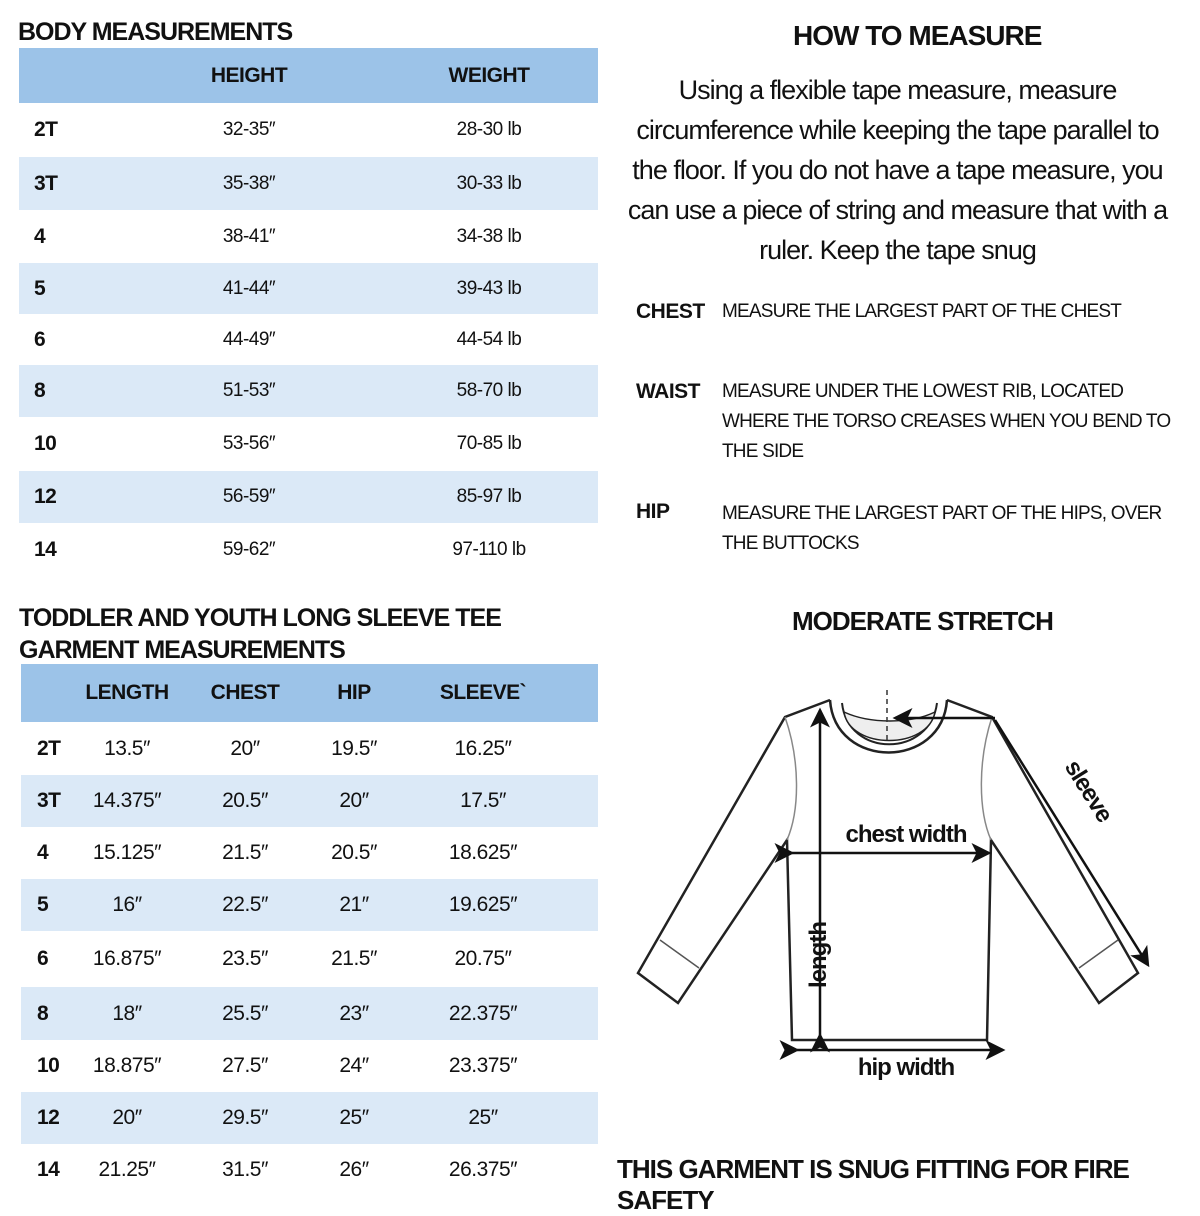 The image size is (1200, 1216). I want to click on table-row: 14 21.25″ 31.5″ 26″ 26.375″, so click(309, 1170).